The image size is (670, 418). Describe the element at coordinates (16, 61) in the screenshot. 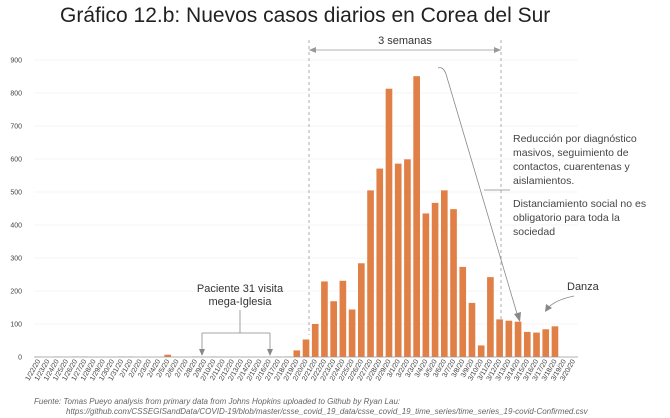

I see `y-tick-label: 900` at that location.